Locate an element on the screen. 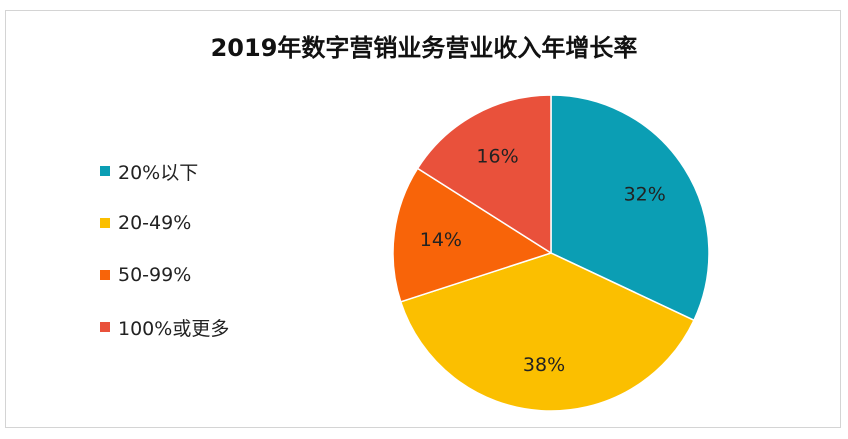 This screenshot has width=848, height=439. pie-label-under-20: 32% is located at coordinates (645, 195).